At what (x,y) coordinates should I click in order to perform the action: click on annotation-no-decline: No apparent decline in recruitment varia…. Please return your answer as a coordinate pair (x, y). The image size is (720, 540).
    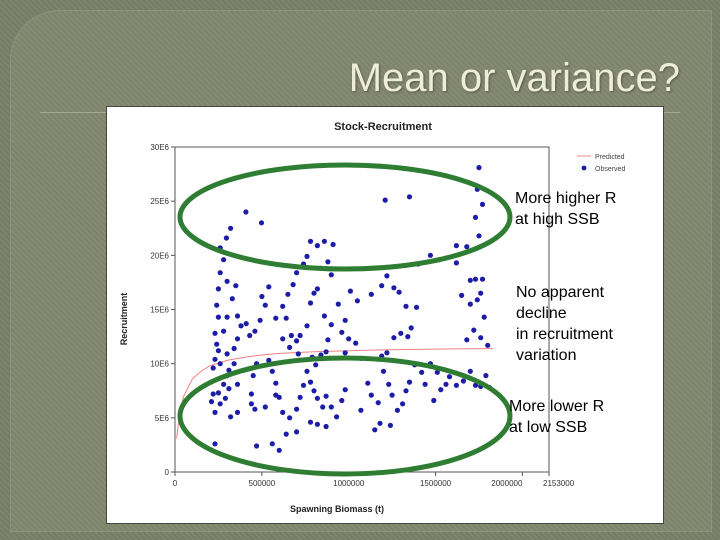
    Looking at the image, I should click on (564, 324).